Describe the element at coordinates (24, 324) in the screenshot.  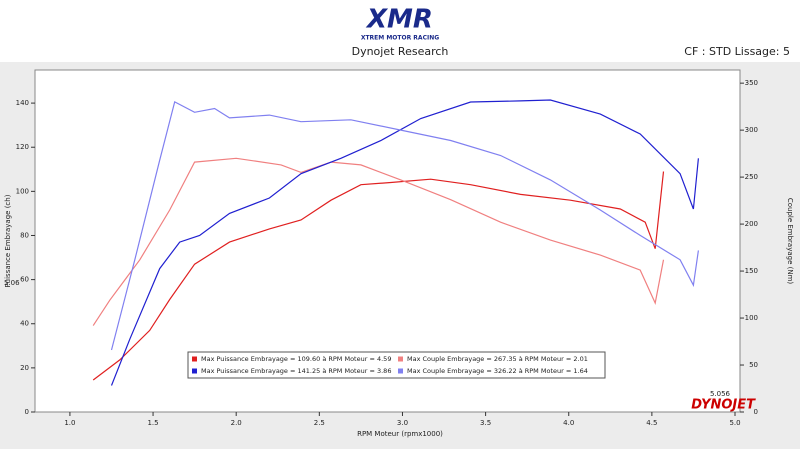
I see `y-tick-label: 40` at that location.